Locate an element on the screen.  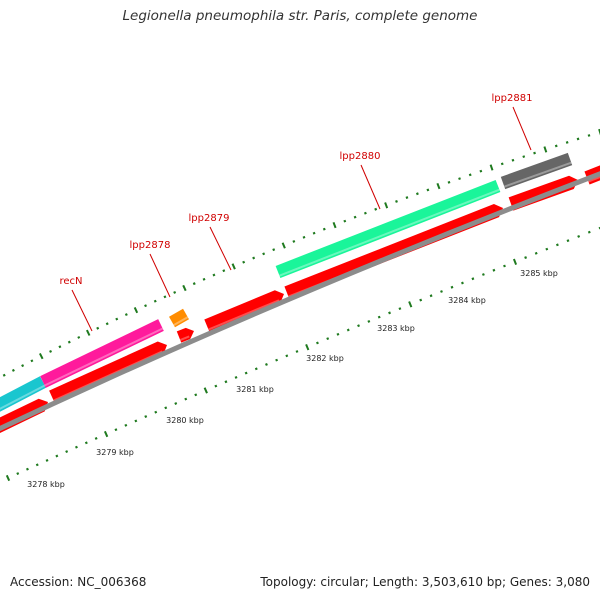
kbp-label: 3280 kbp is located at coordinates (185, 420).